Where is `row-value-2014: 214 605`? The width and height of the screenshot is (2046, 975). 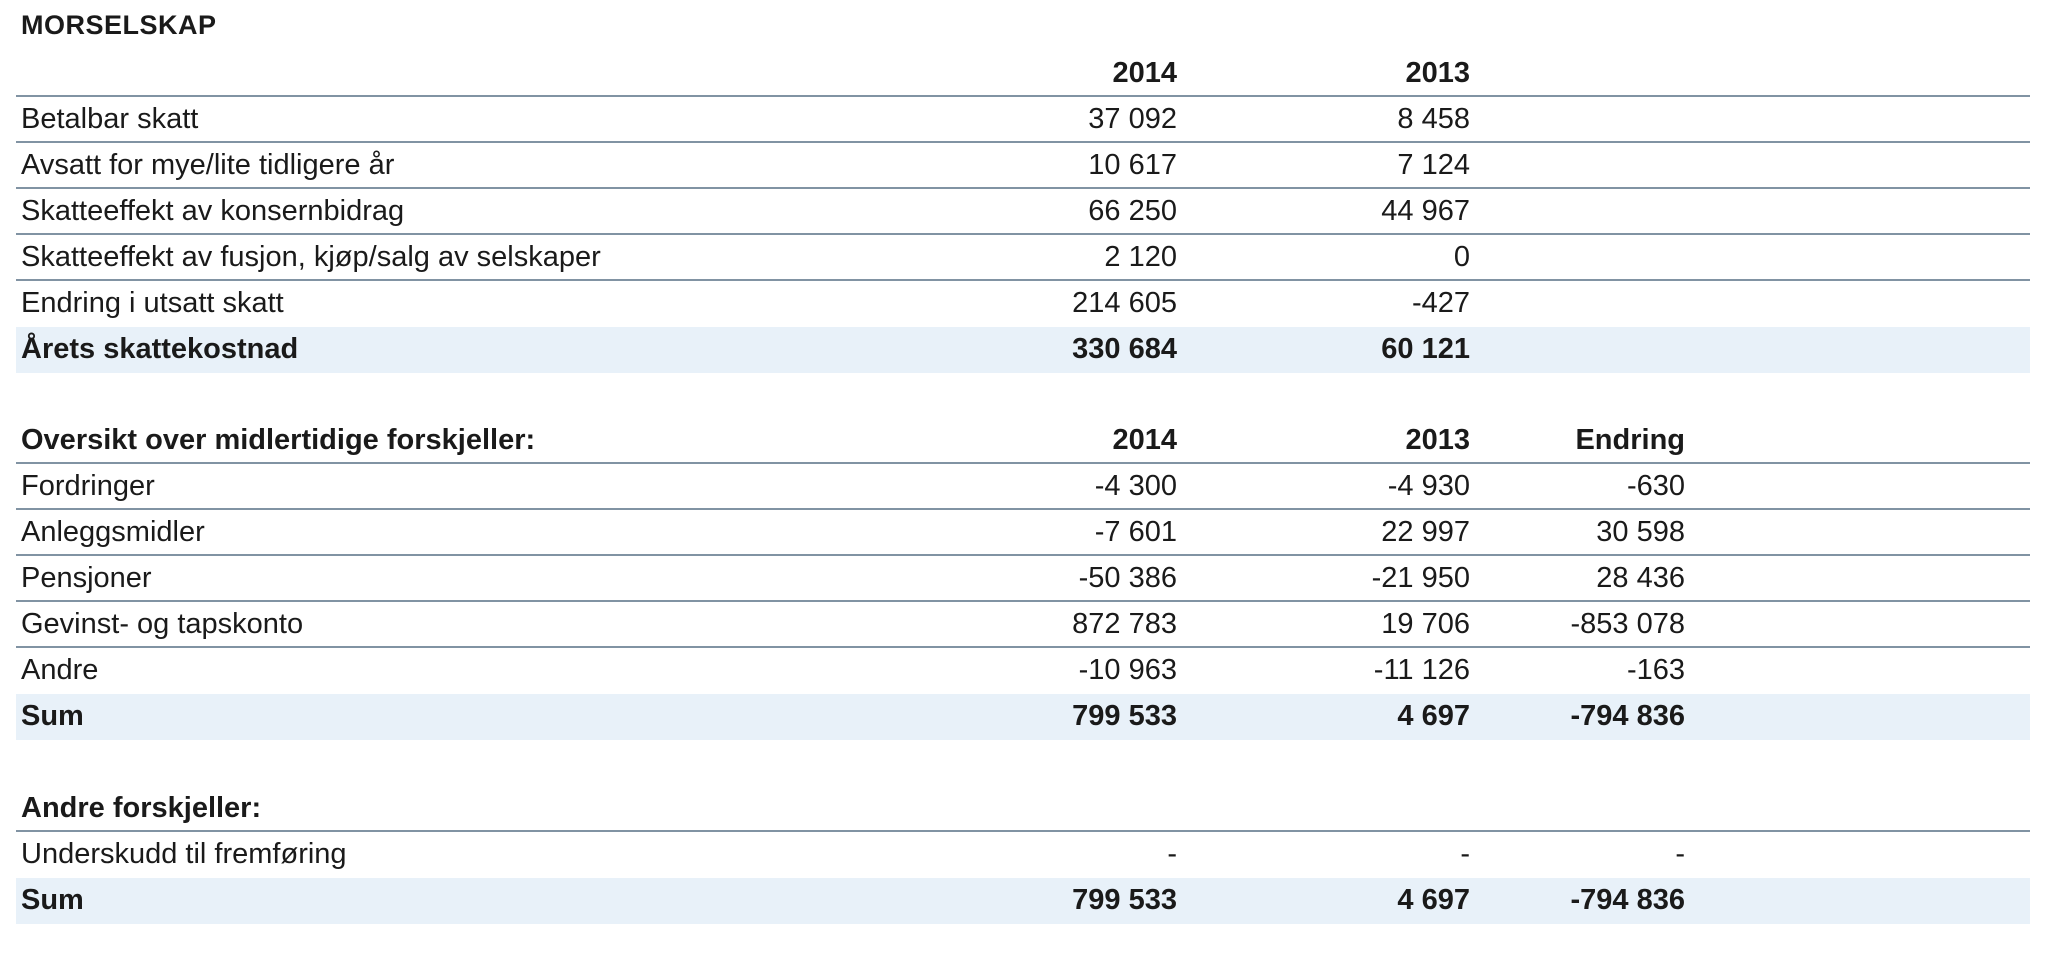 row-value-2014: 214 605 is located at coordinates (1124, 303).